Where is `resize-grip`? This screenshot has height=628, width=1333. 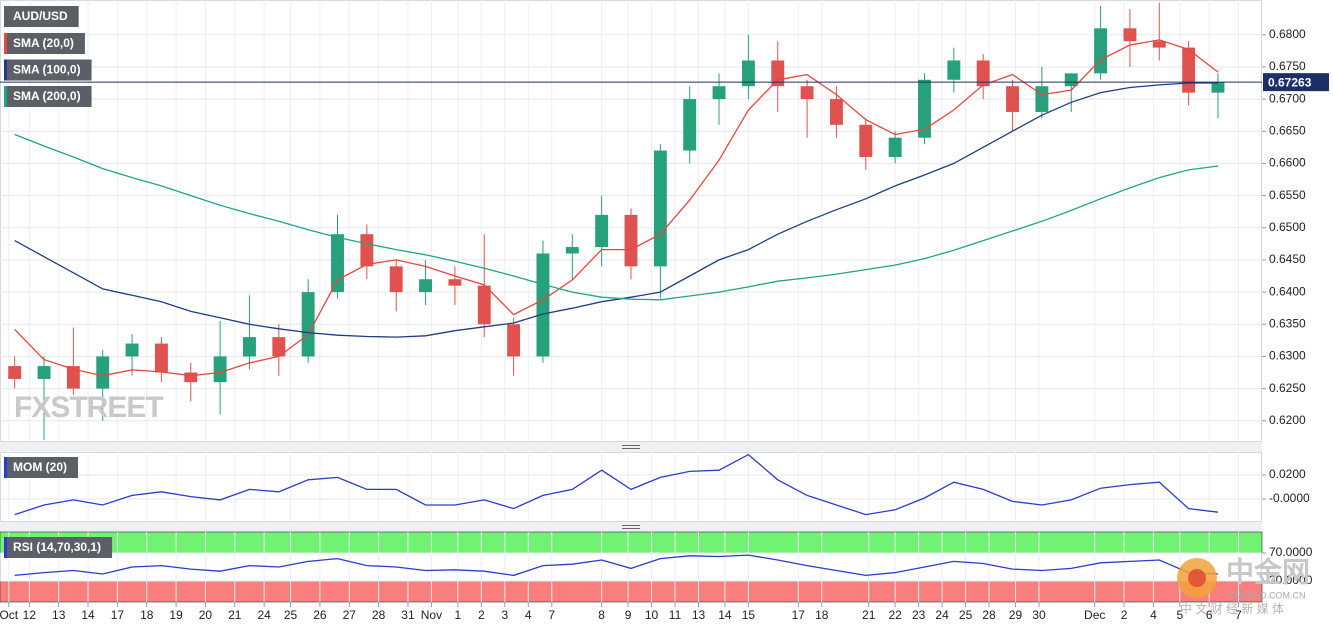 resize-grip is located at coordinates (631, 487).